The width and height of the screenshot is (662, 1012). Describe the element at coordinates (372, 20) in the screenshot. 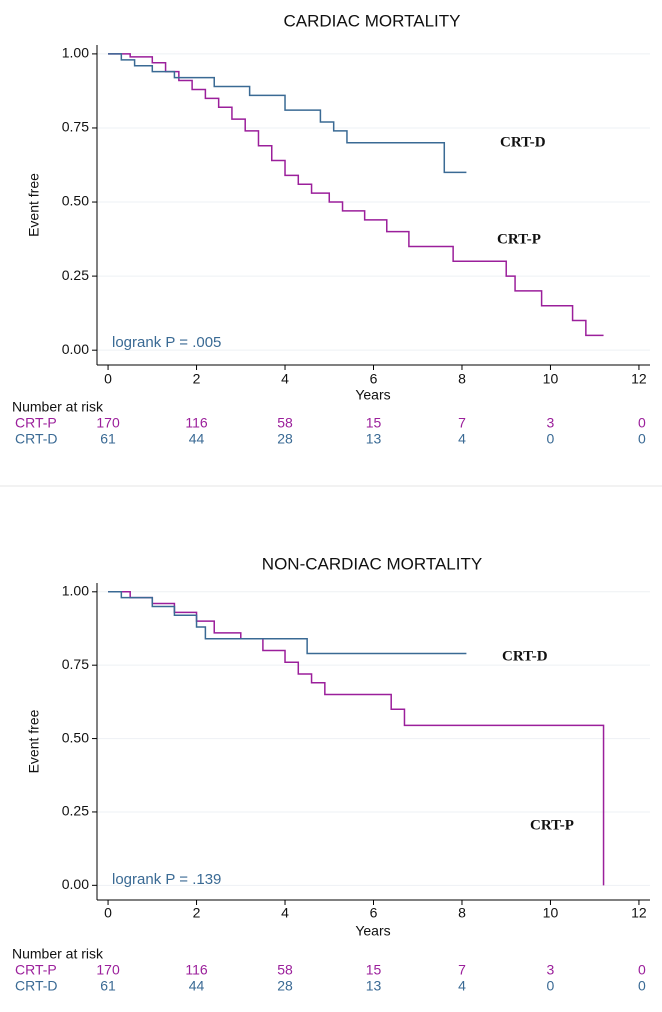

I see `chart-title: CARDIAC MORTALITY` at that location.